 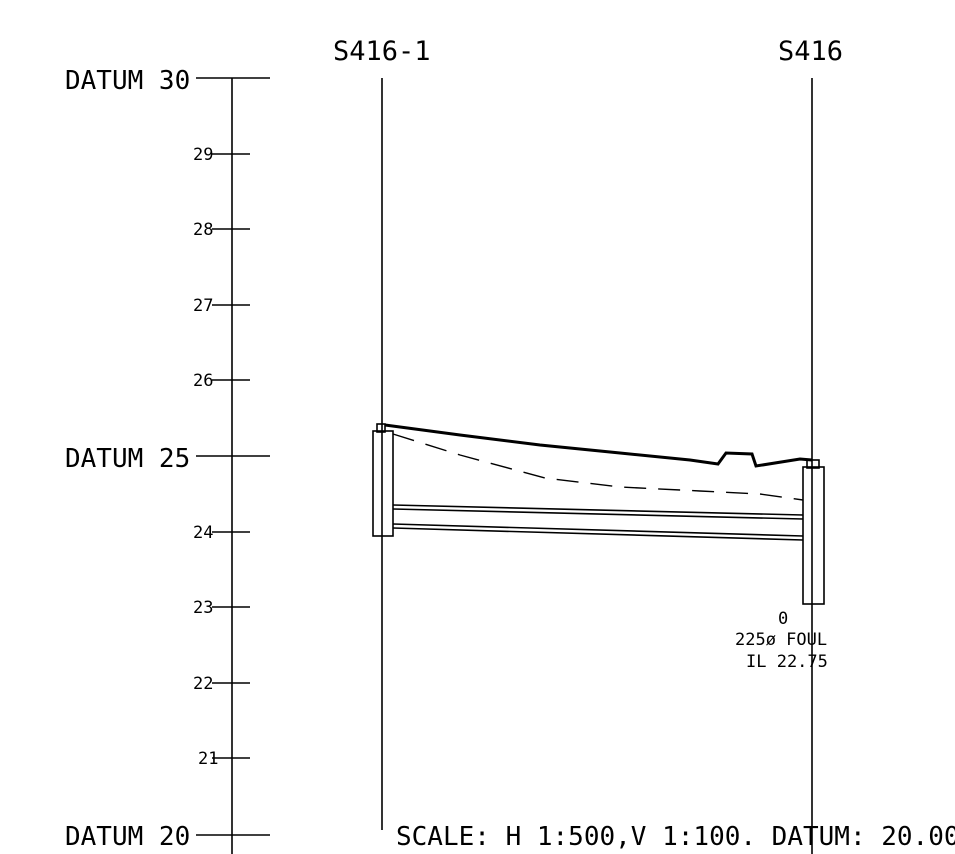 What do you see at coordinates (598, 510) in the screenshot?
I see `pipe-crown-line-top` at bounding box center [598, 510].